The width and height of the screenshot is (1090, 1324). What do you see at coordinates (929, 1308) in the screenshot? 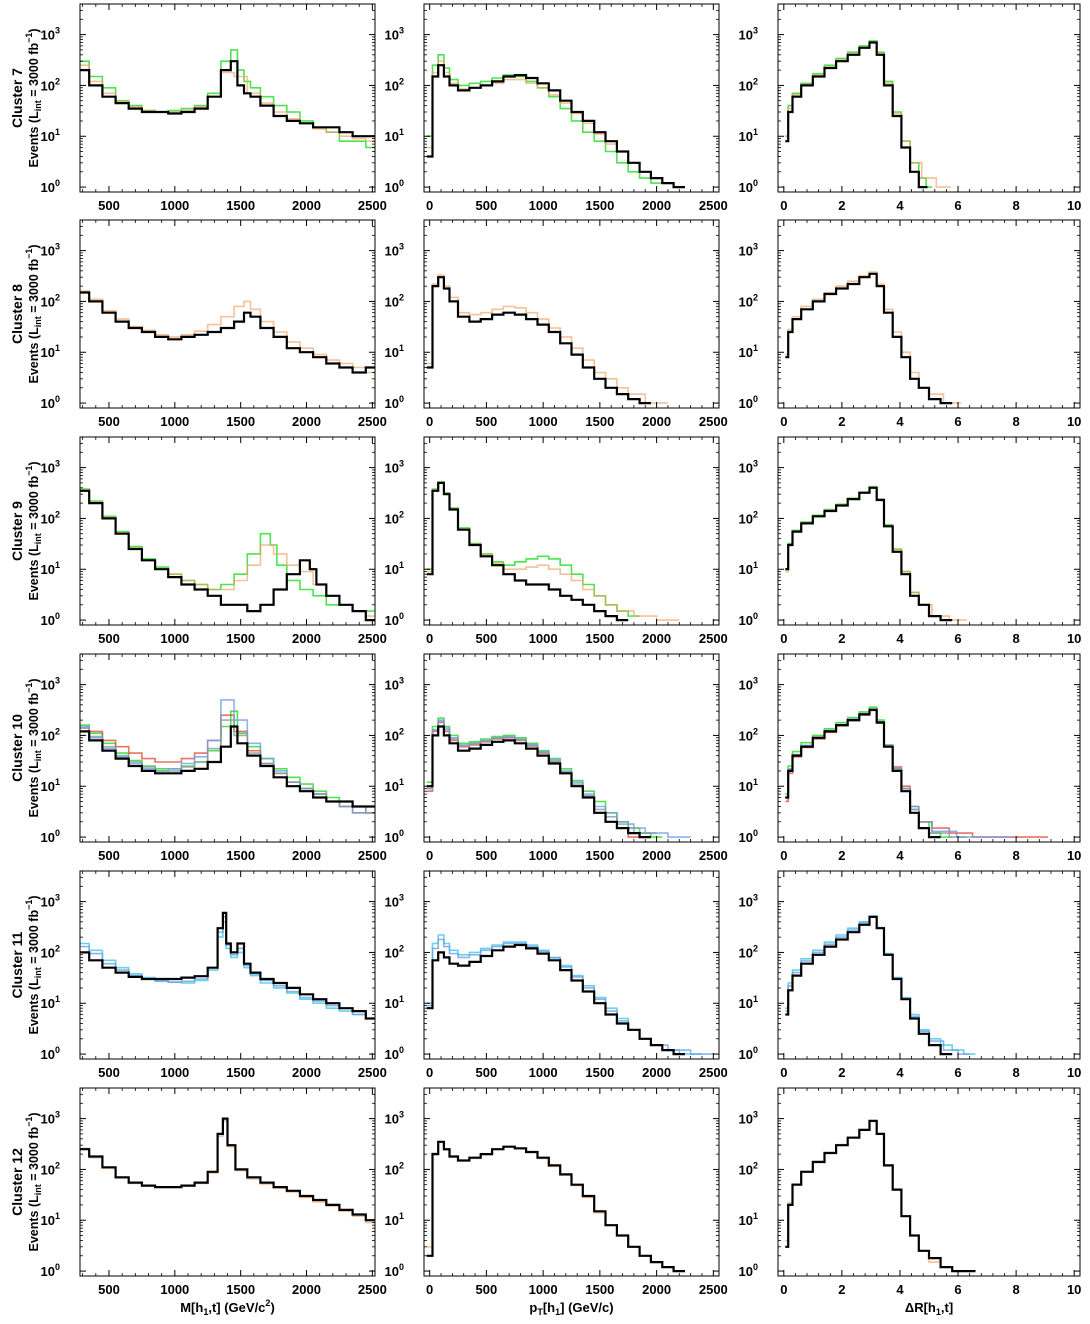
I see `x-axis-label-dr: ΔR[h1,t]` at bounding box center [929, 1308].